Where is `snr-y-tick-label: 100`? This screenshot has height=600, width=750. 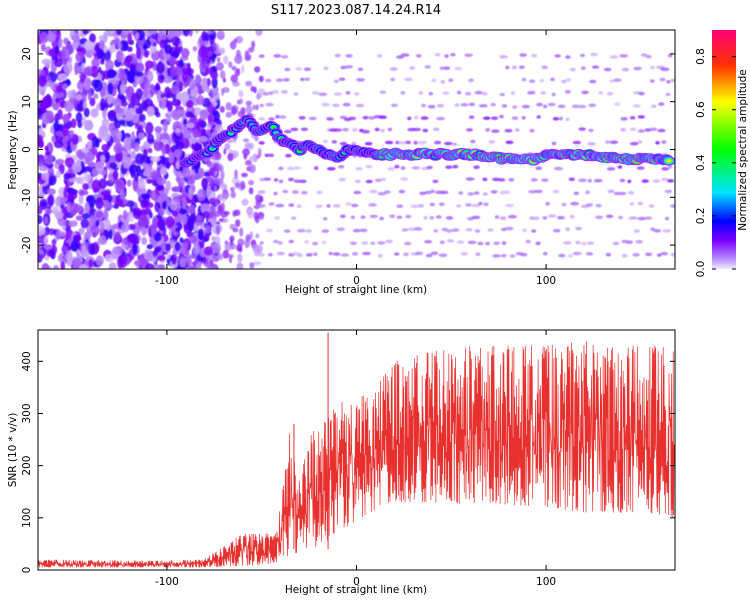 snr-y-tick-label: 100 is located at coordinates (27, 518).